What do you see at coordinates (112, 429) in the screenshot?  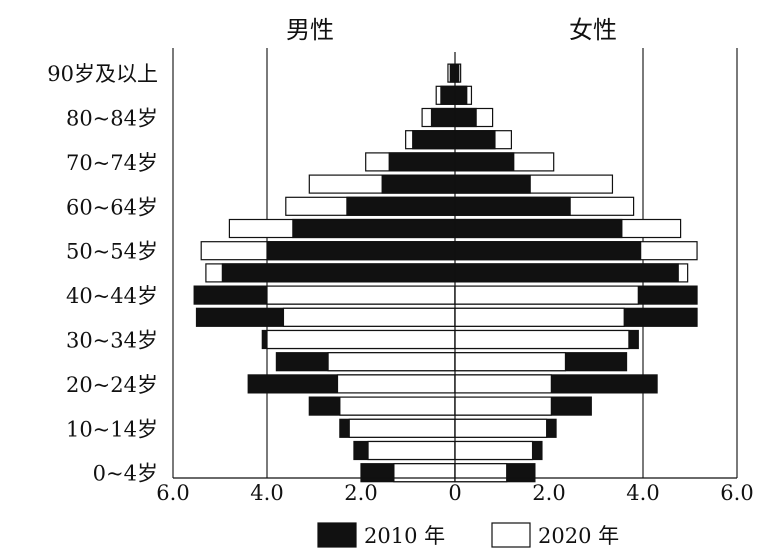 I see `y-label: 10~14岁` at bounding box center [112, 429].